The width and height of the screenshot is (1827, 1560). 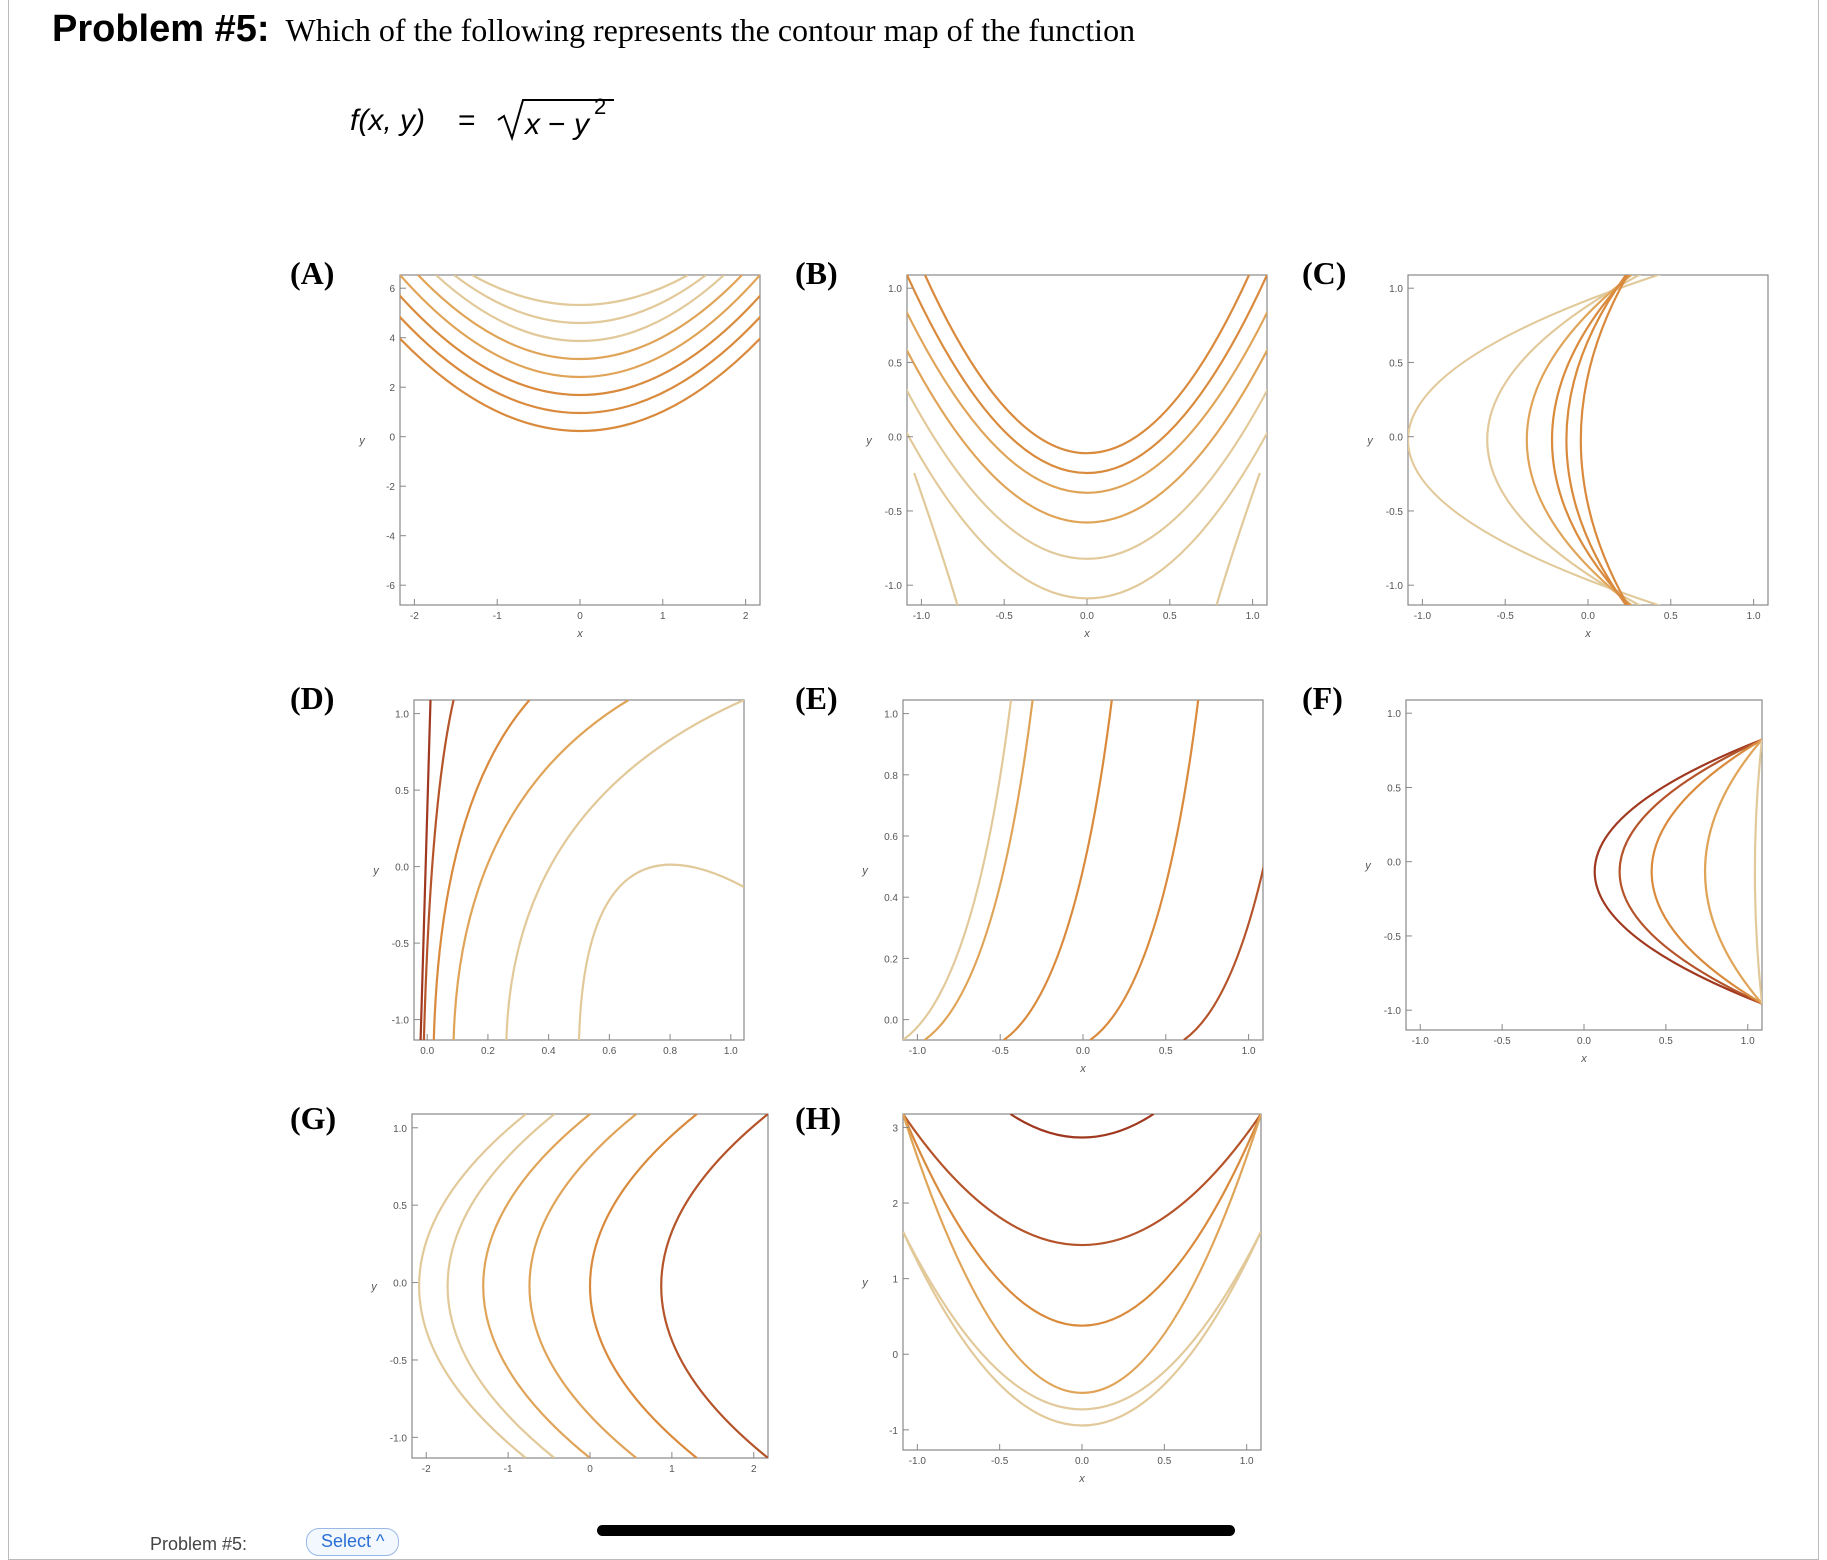 I want to click on radical-sign, so click(x=555, y=120).